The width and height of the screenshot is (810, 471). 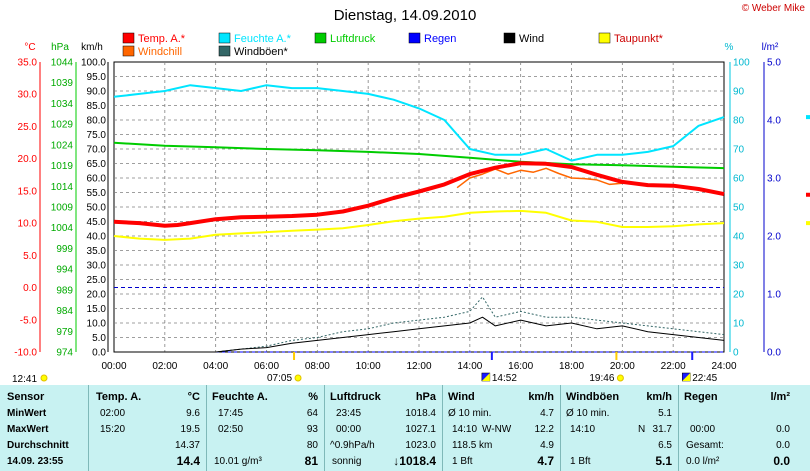 I want to click on wind-tick: 25.0, so click(x=97, y=280).